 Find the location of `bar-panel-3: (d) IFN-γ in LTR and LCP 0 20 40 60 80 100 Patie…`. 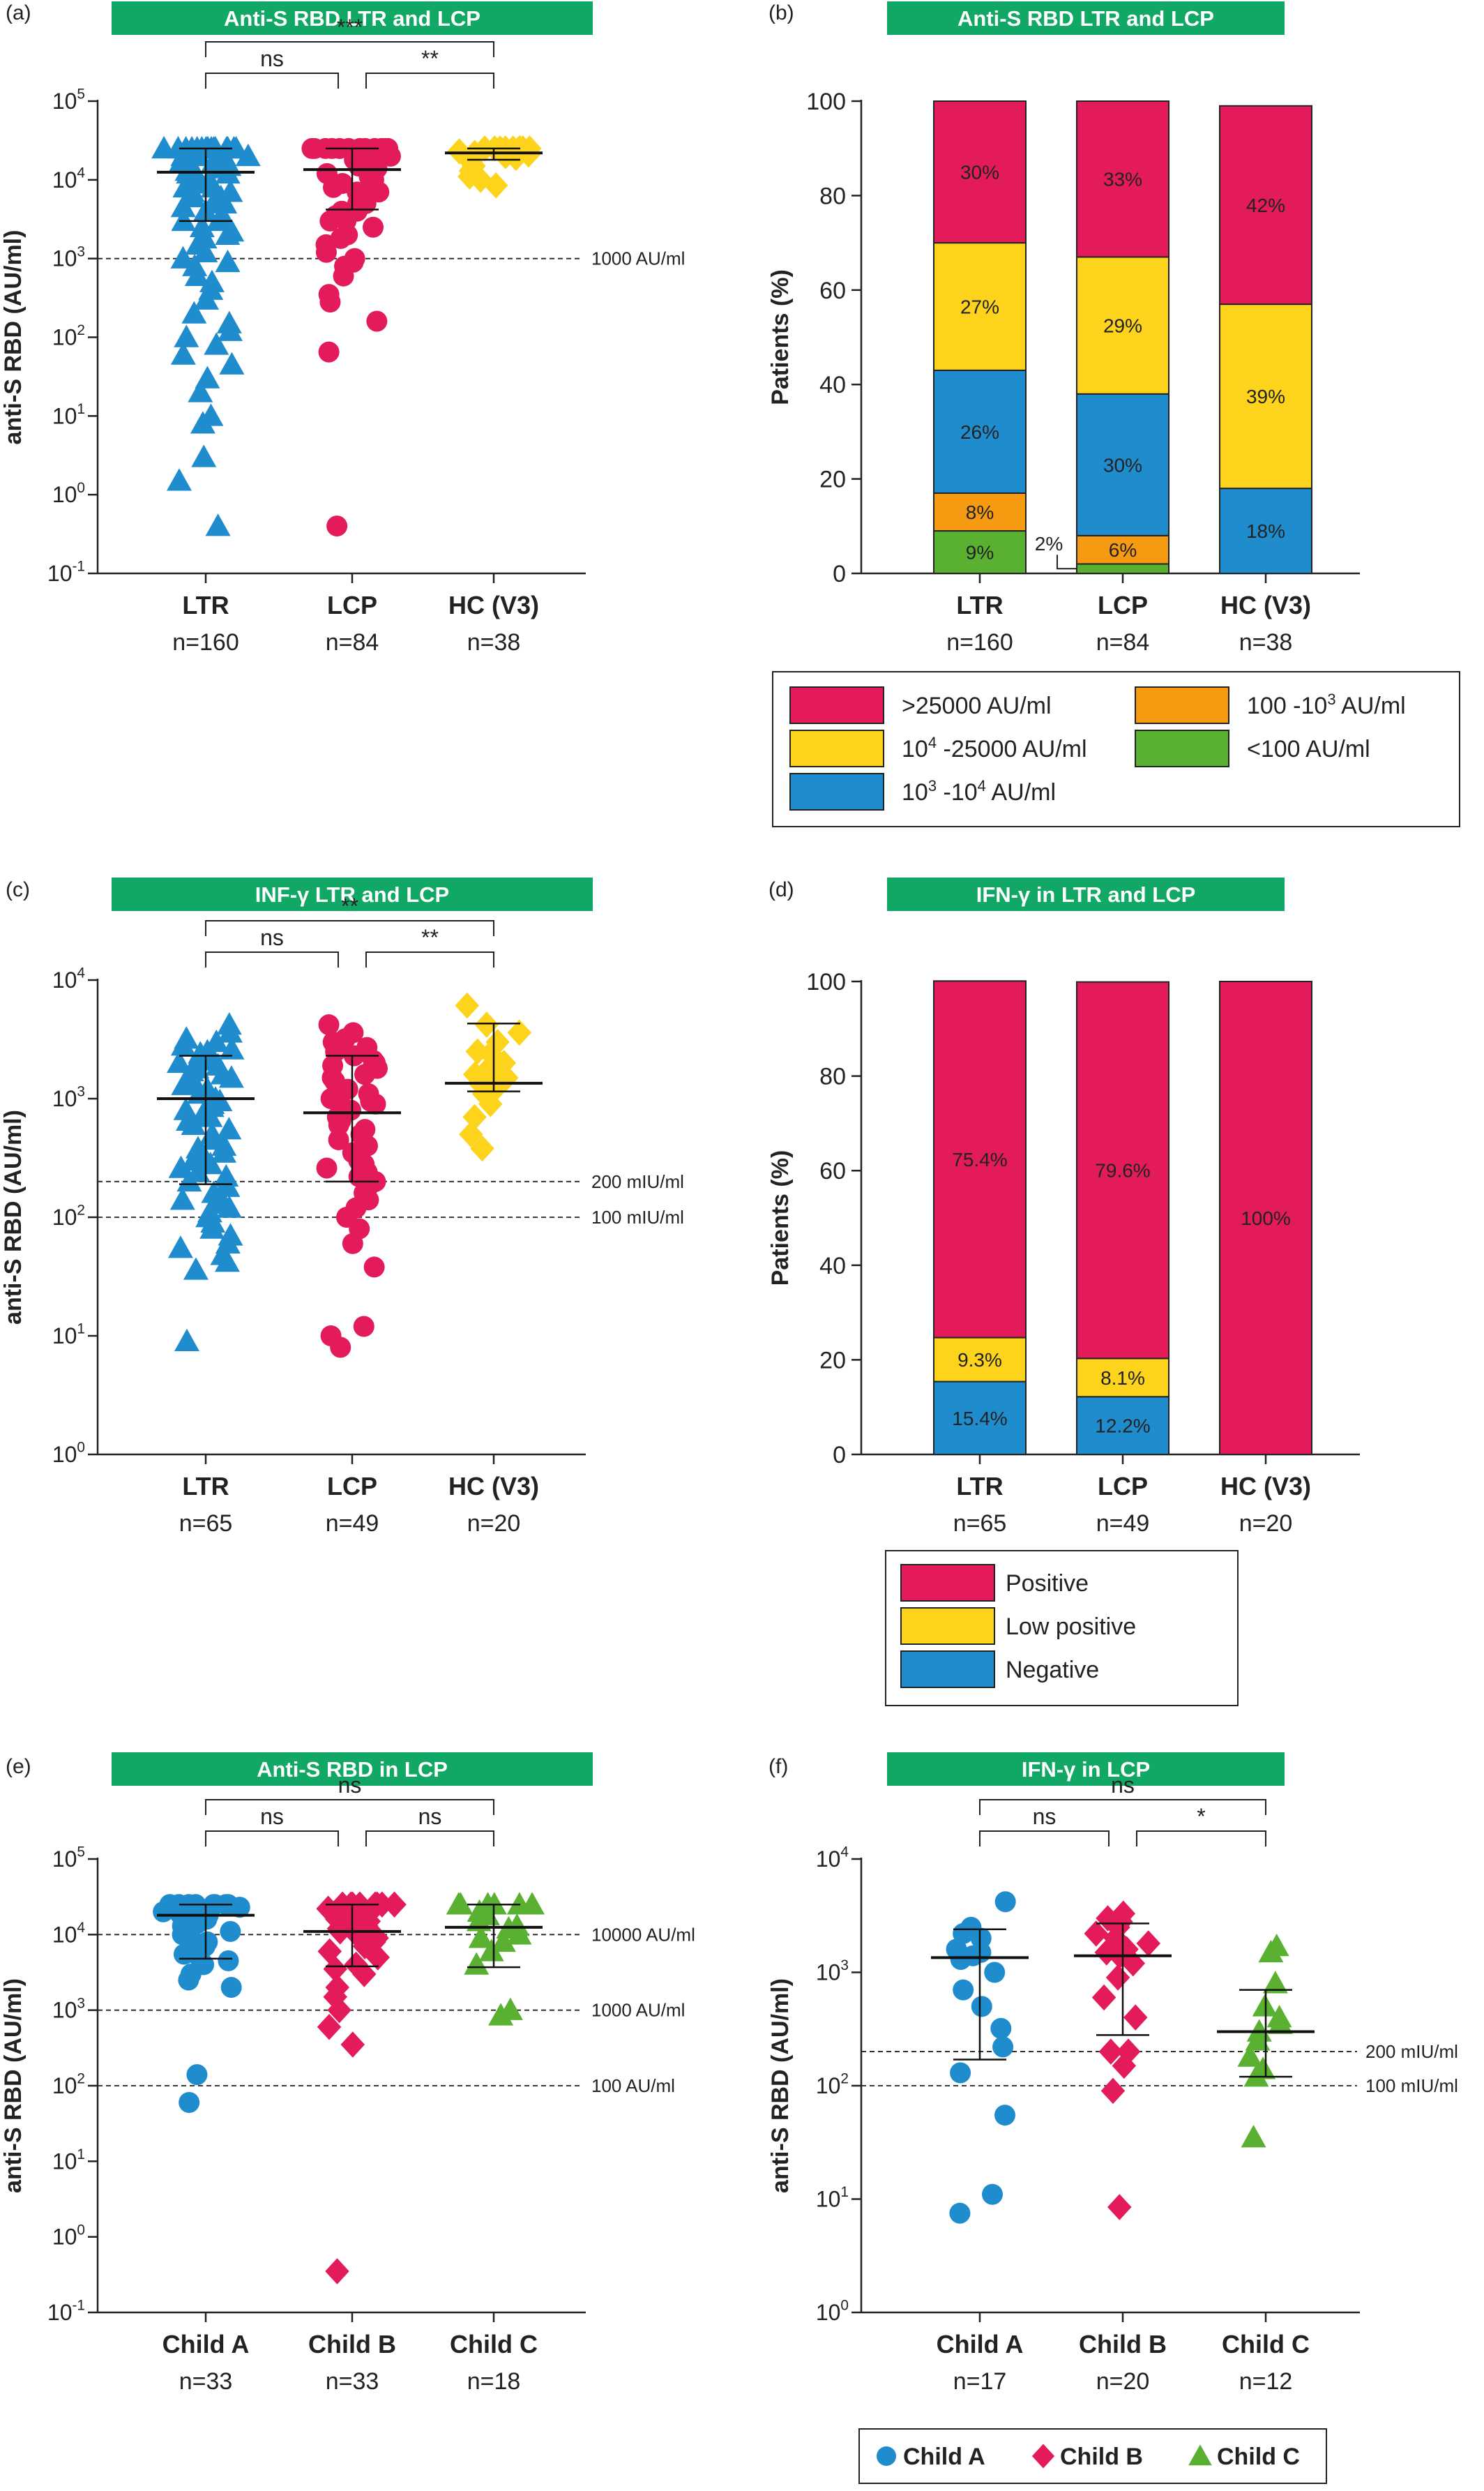

bar-panel-3: (d) IFN-γ in LTR and LCP 0 20 40 60 80 100 Patie… is located at coordinates (1063, 1292).